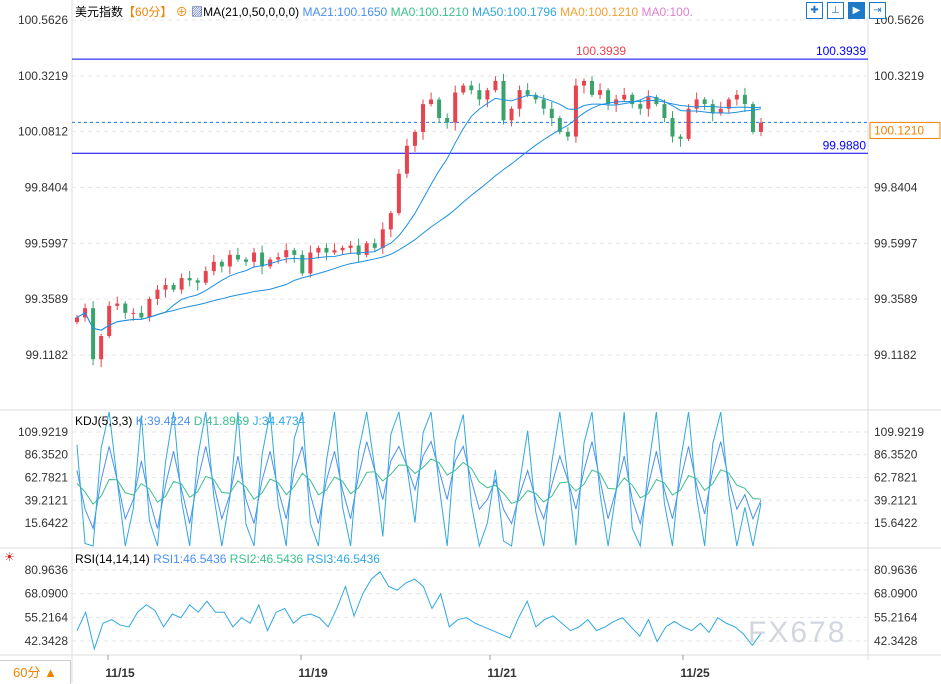 The height and width of the screenshot is (684, 941). Describe the element at coordinates (99, 12) in the screenshot. I see `symbol-name: 美元指数` at that location.